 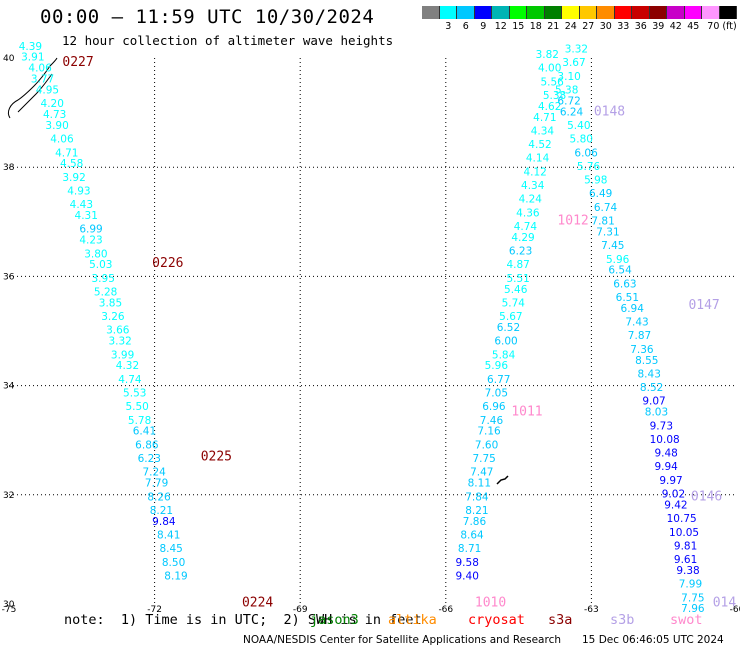 What do you see at coordinates (526, 227) in the screenshot?
I see `wave-height-label: 4.74` at bounding box center [526, 227].